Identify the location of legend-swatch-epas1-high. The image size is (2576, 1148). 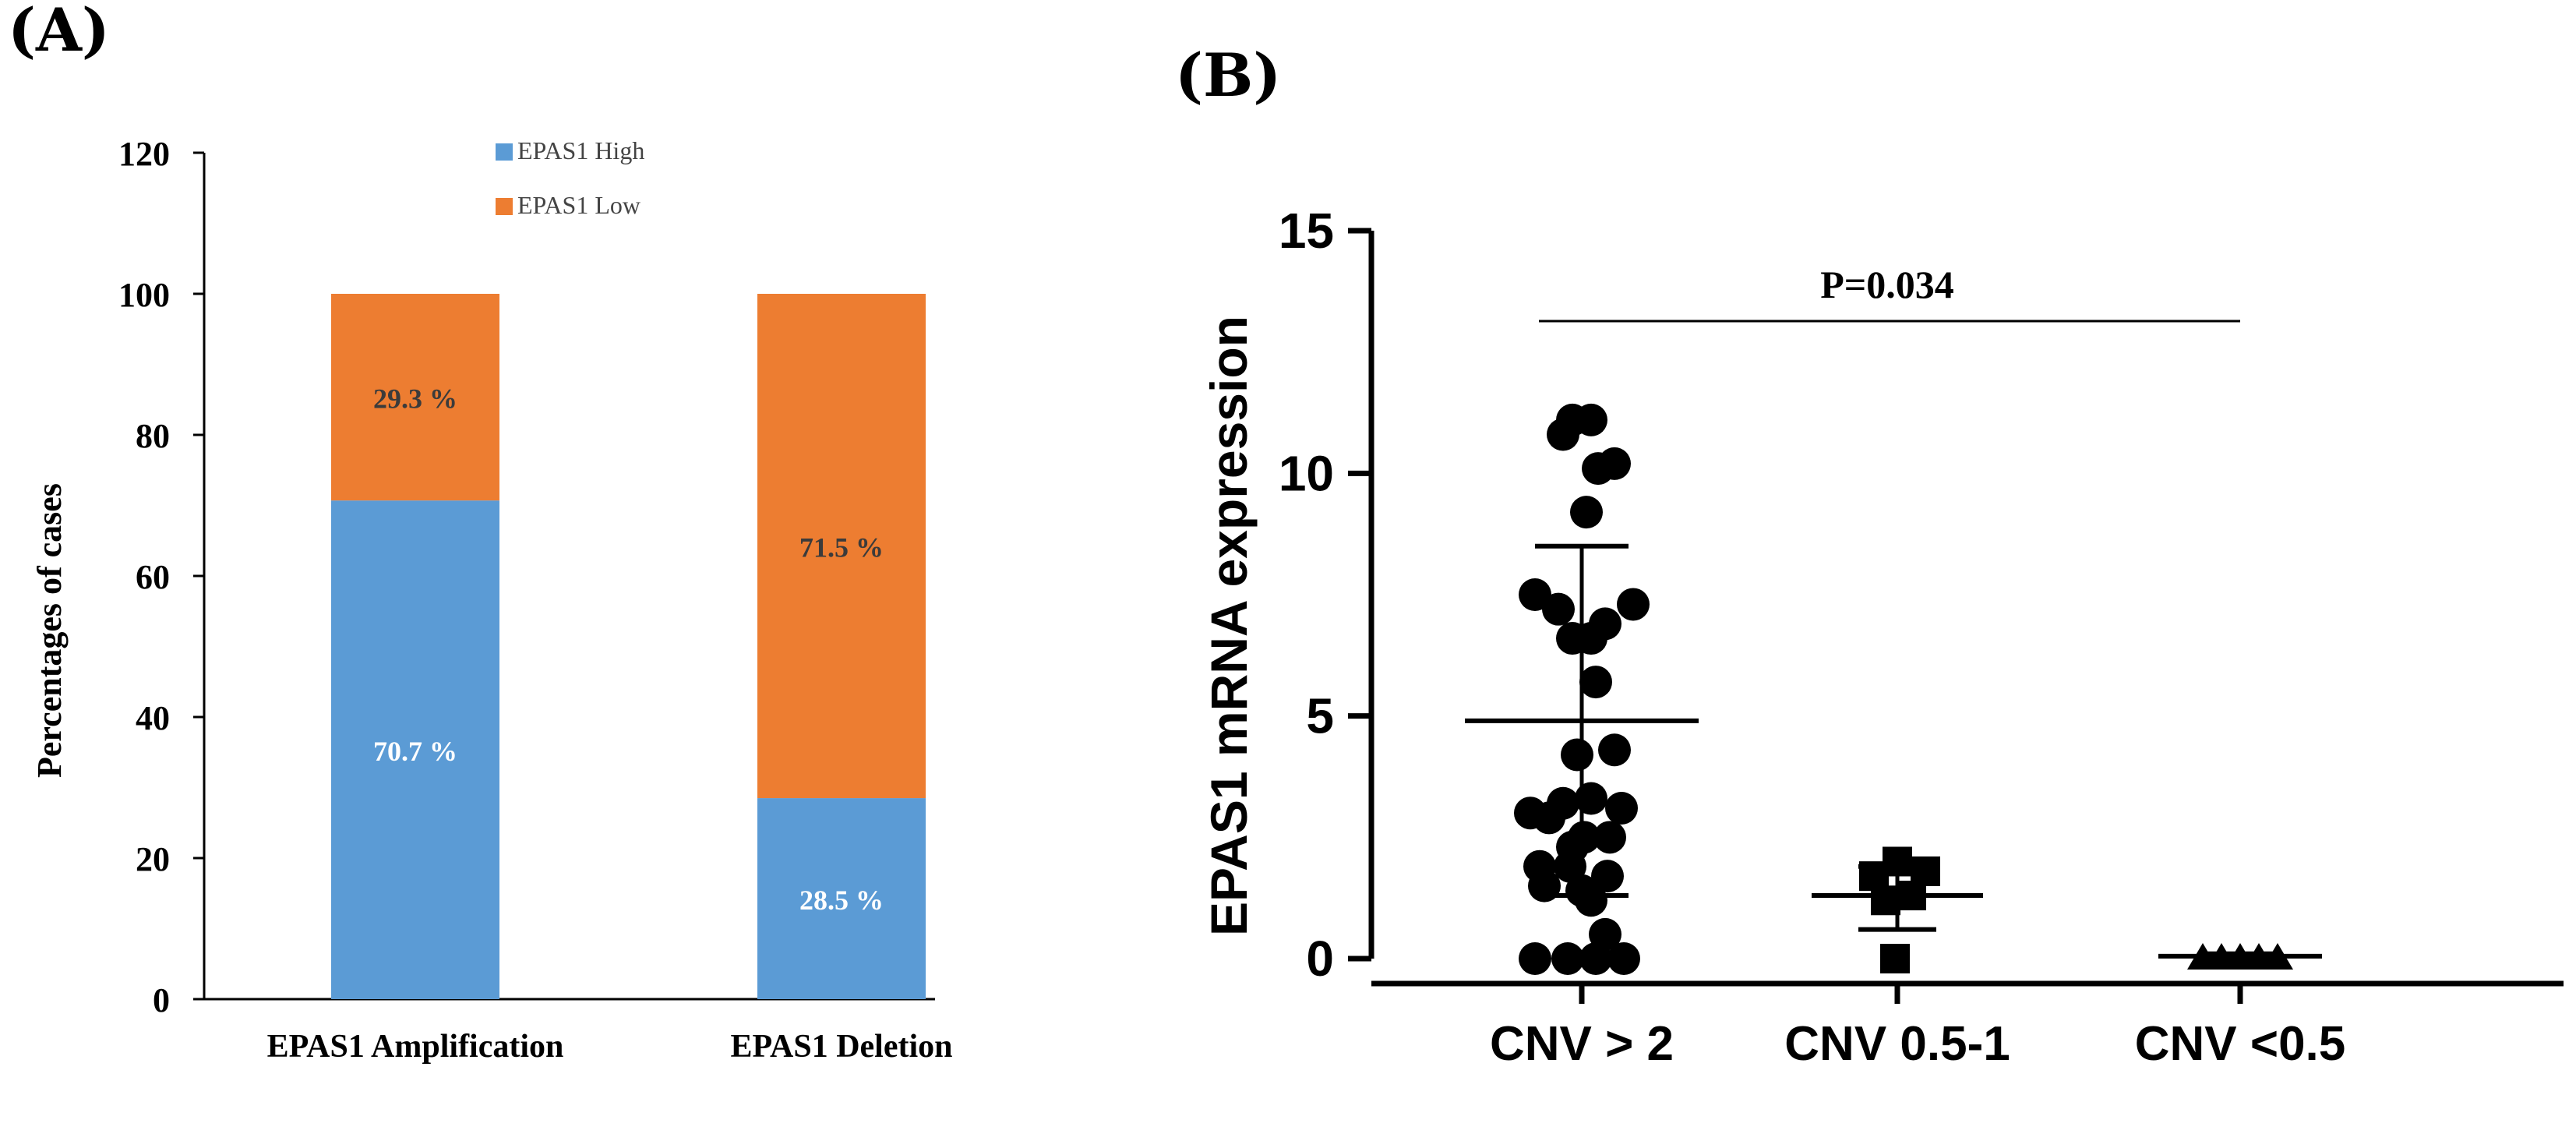
(504, 152).